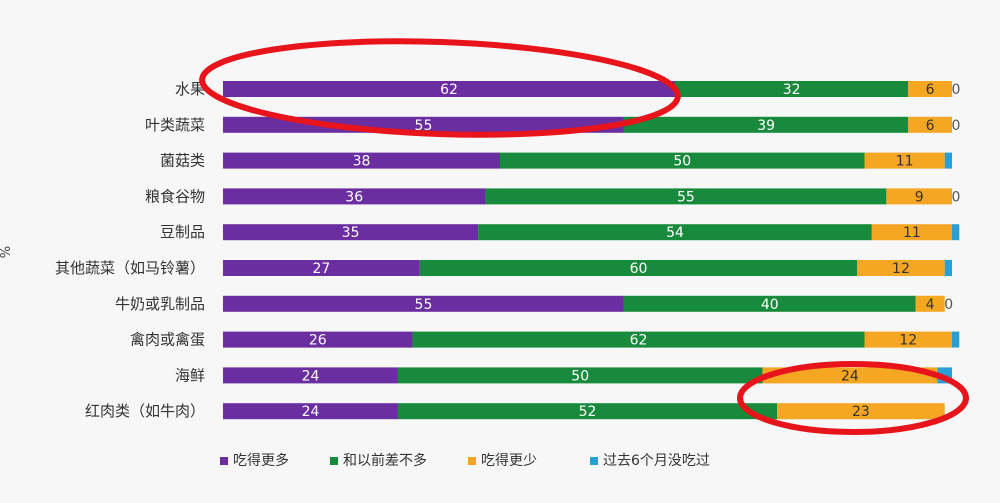 Image resolution: width=1000 pixels, height=503 pixels. I want to click on data-label: 54, so click(675, 233).